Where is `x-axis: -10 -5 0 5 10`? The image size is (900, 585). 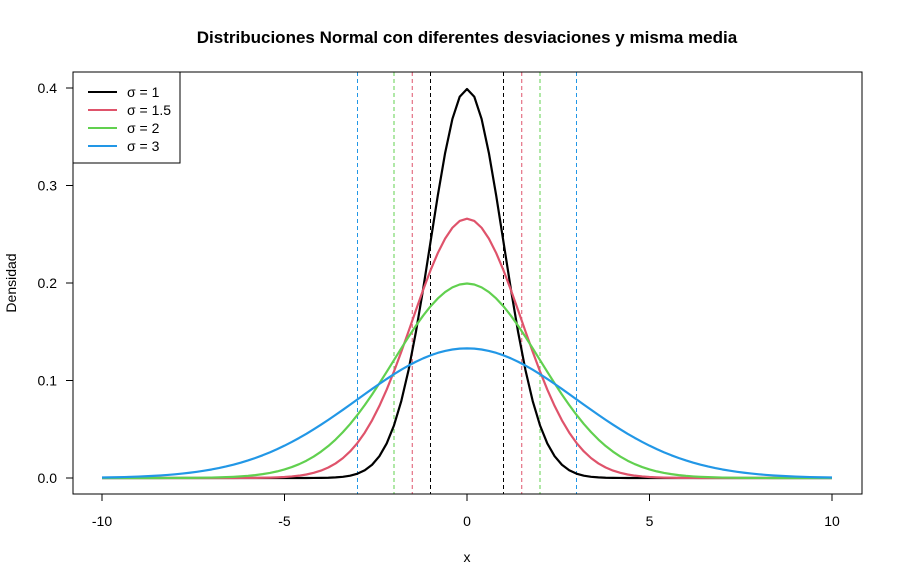
x-axis: -10 -5 0 5 10 is located at coordinates (466, 511).